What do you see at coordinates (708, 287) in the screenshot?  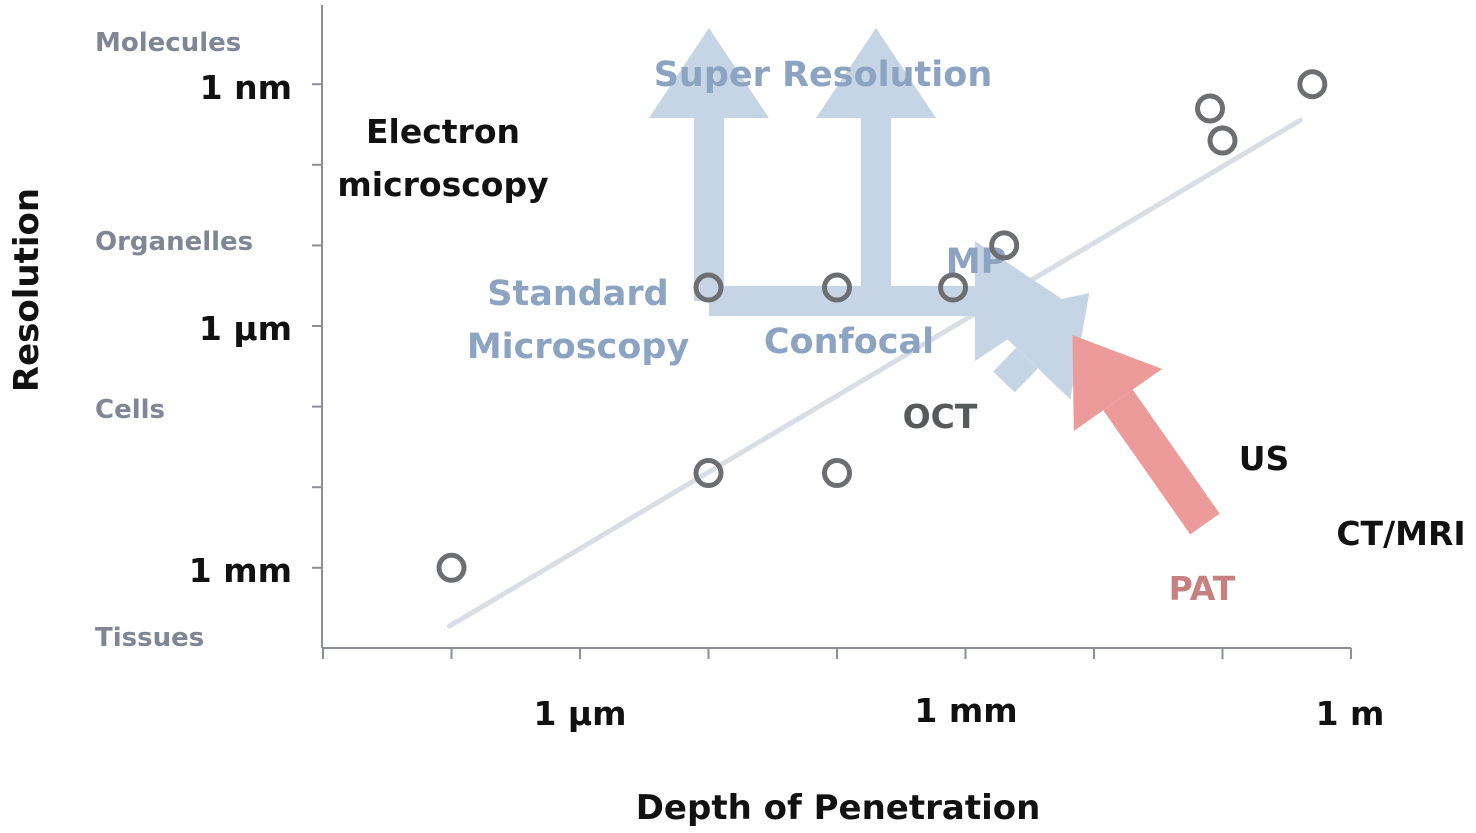 I see `marker-standard-microscopy` at bounding box center [708, 287].